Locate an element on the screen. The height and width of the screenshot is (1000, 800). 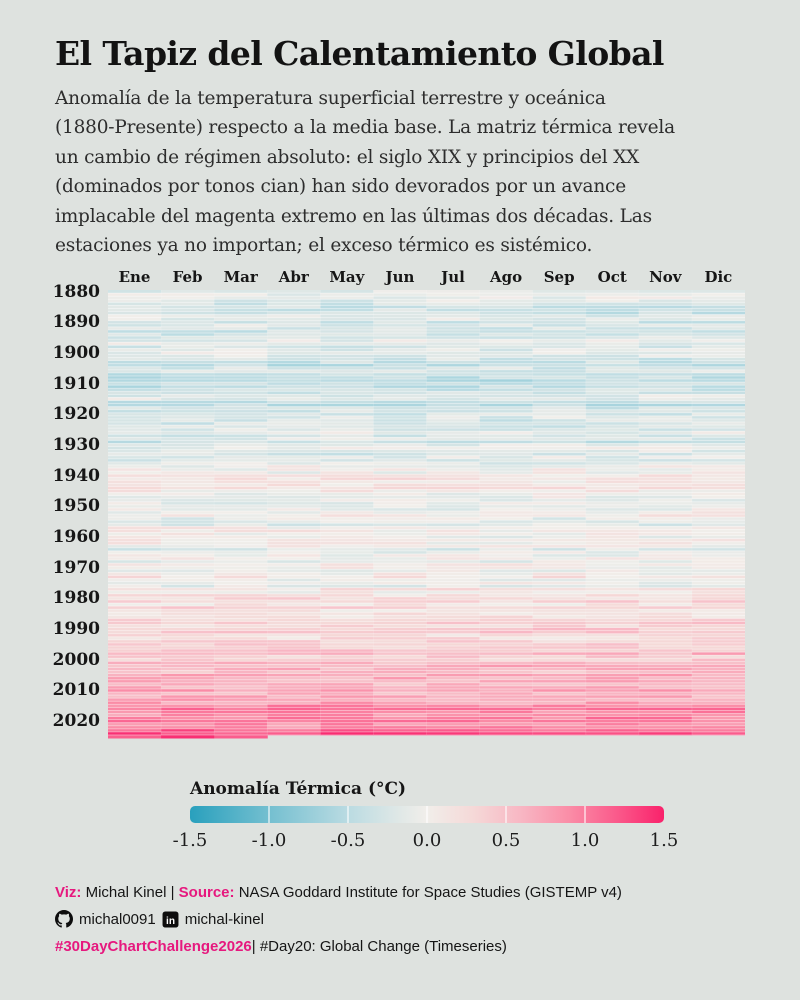
month-label: Jun is located at coordinates (400, 277).